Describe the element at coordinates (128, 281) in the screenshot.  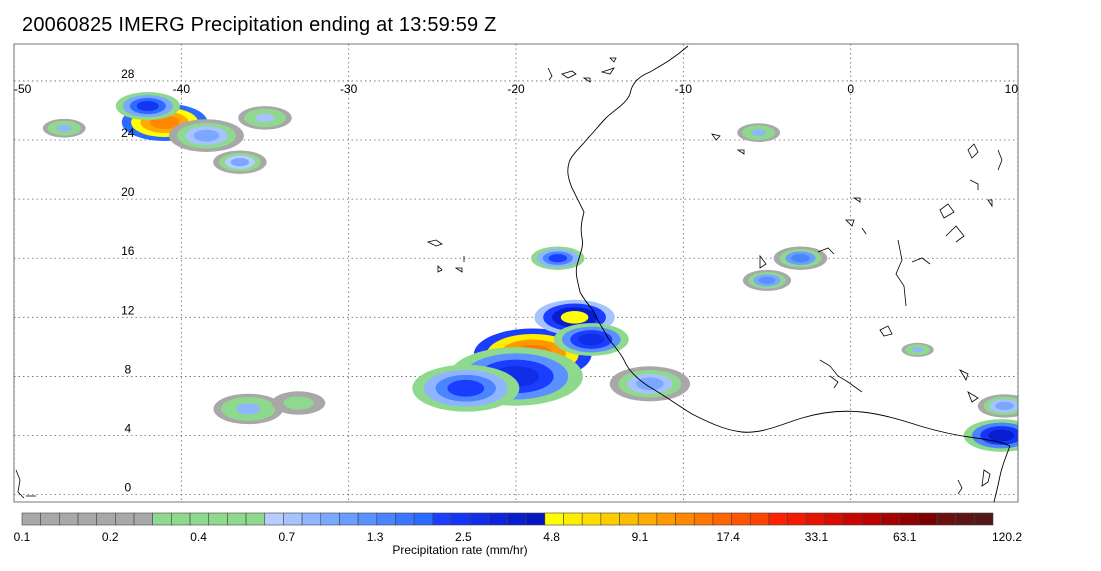
I see `latitude-labels: 28 24 20 16 12 8 4 0` at that location.